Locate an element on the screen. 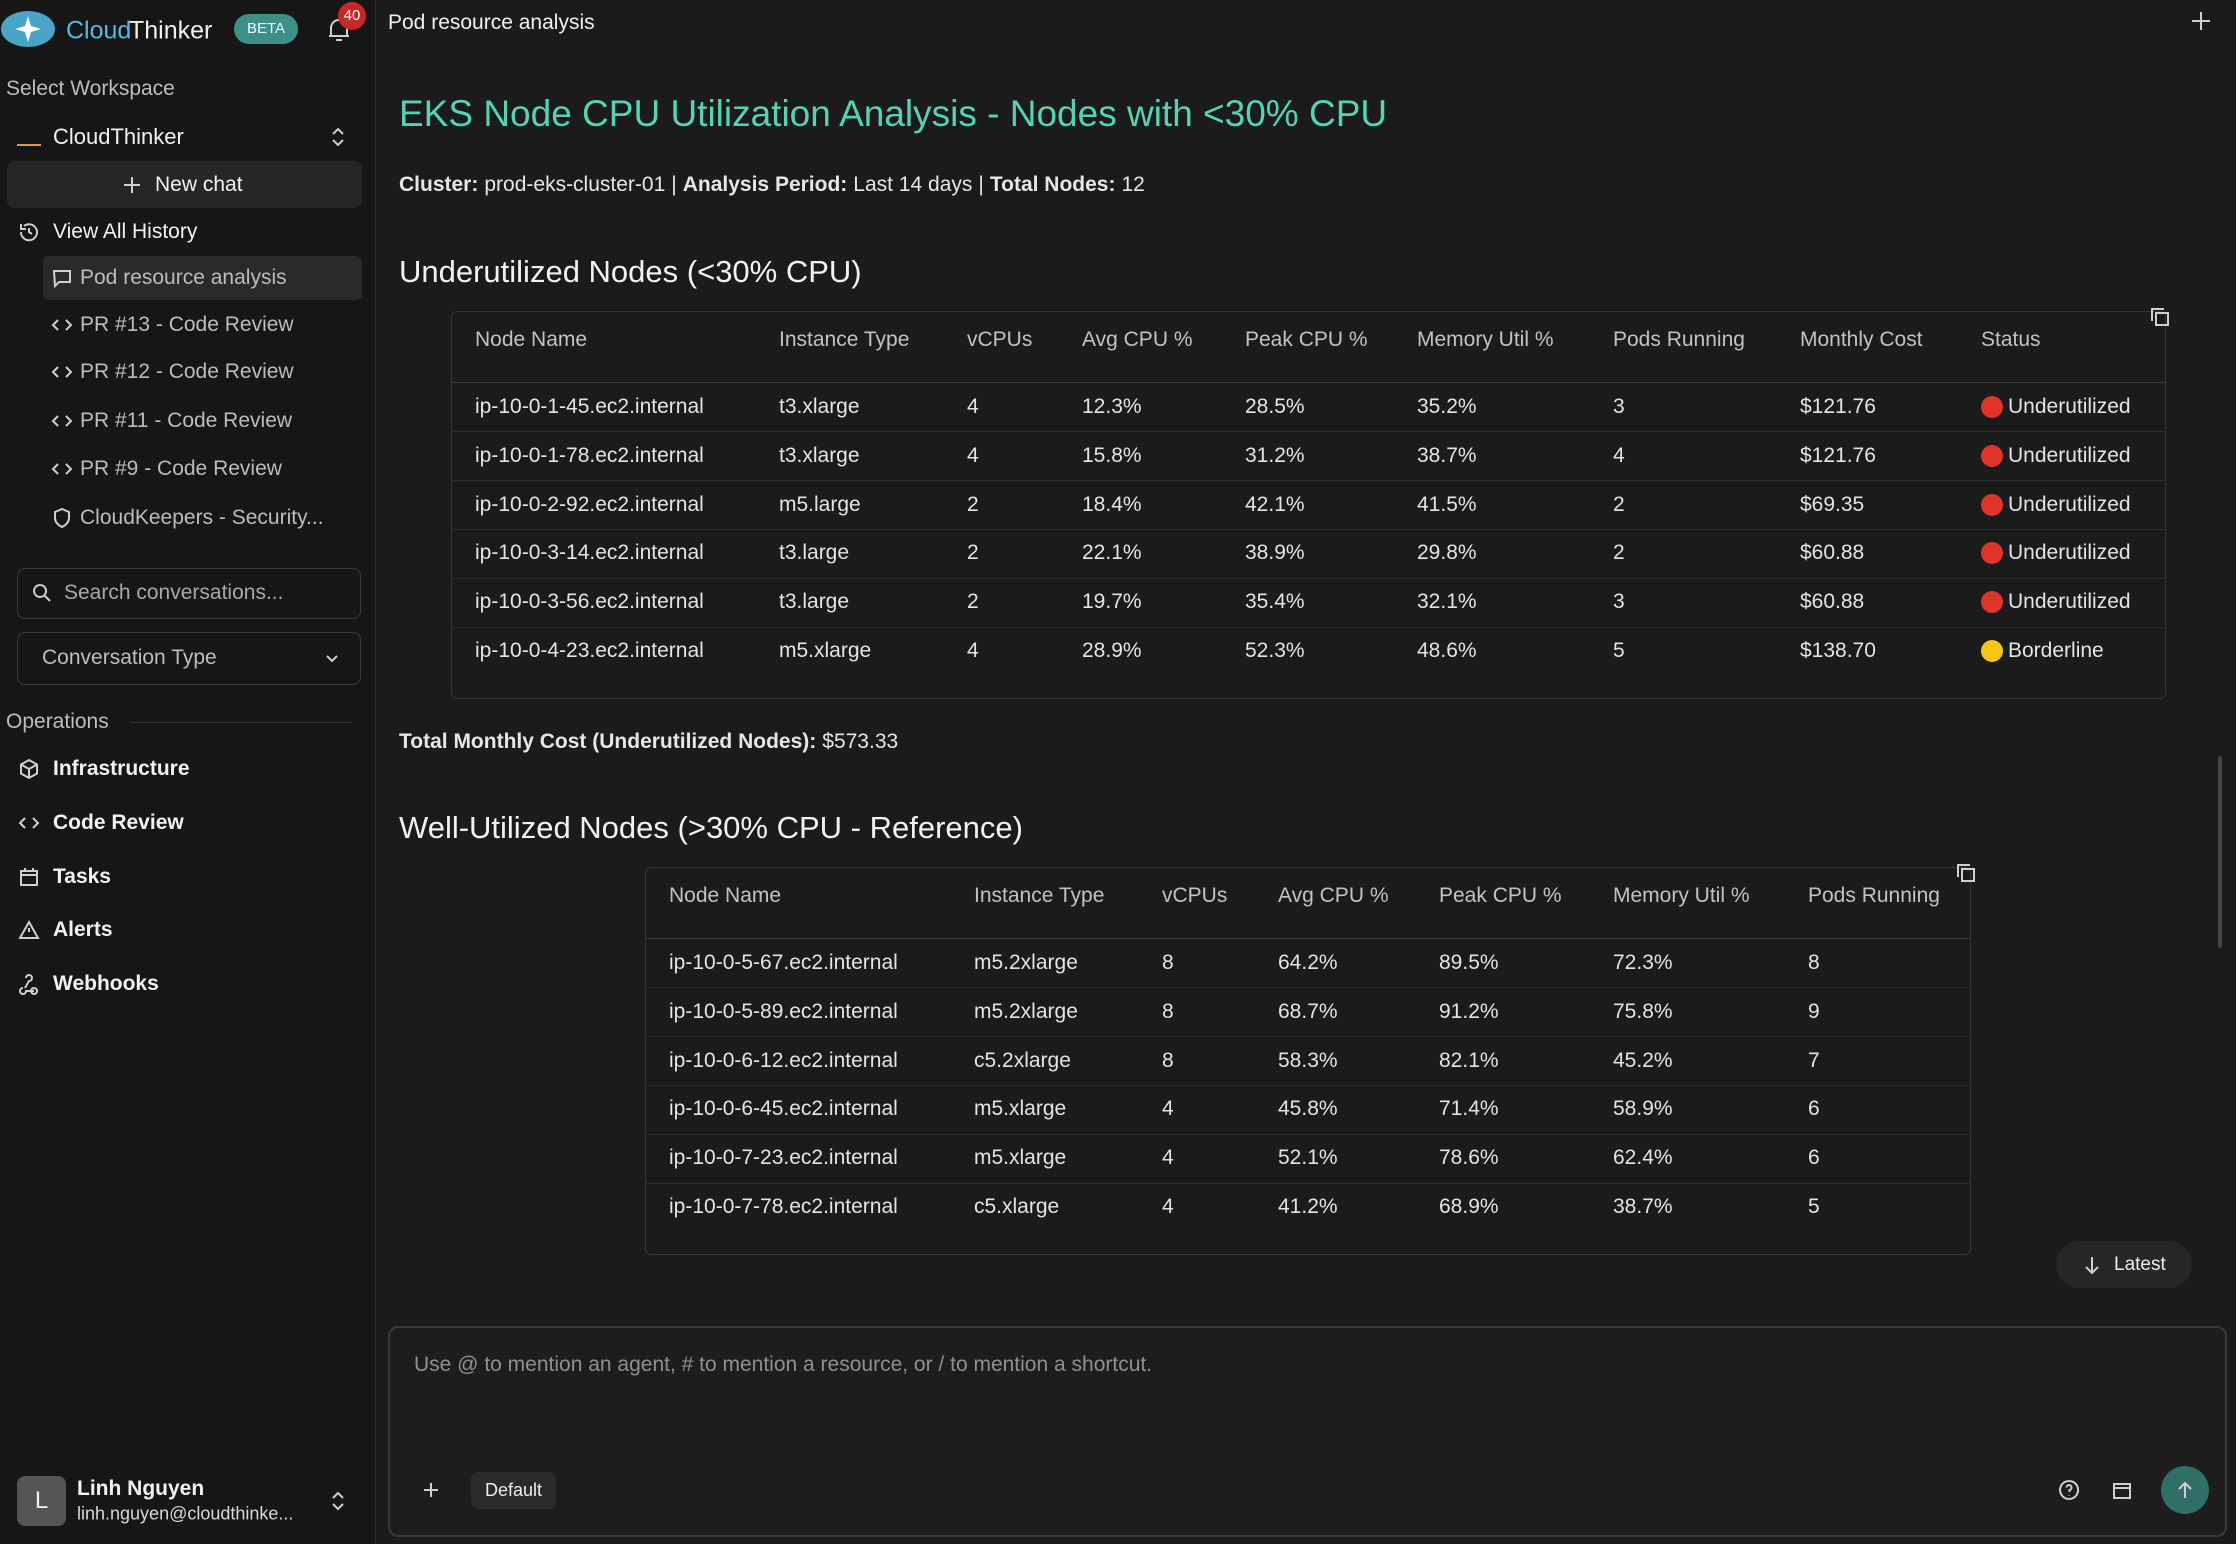 The width and height of the screenshot is (2236, 1544). new-chat-button is located at coordinates (184, 184).